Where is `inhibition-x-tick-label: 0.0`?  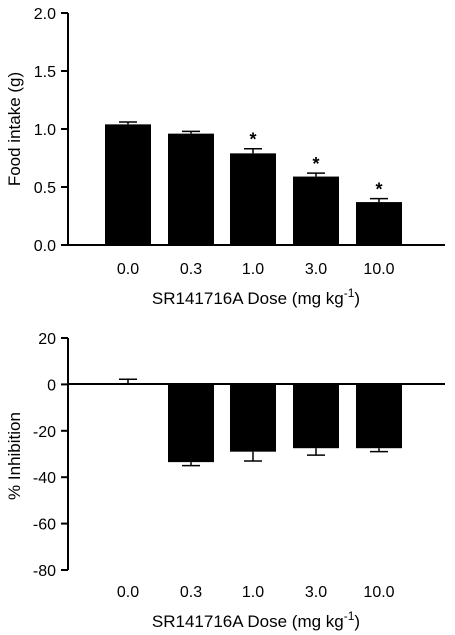
inhibition-x-tick-label: 0.0 is located at coordinates (128, 592).